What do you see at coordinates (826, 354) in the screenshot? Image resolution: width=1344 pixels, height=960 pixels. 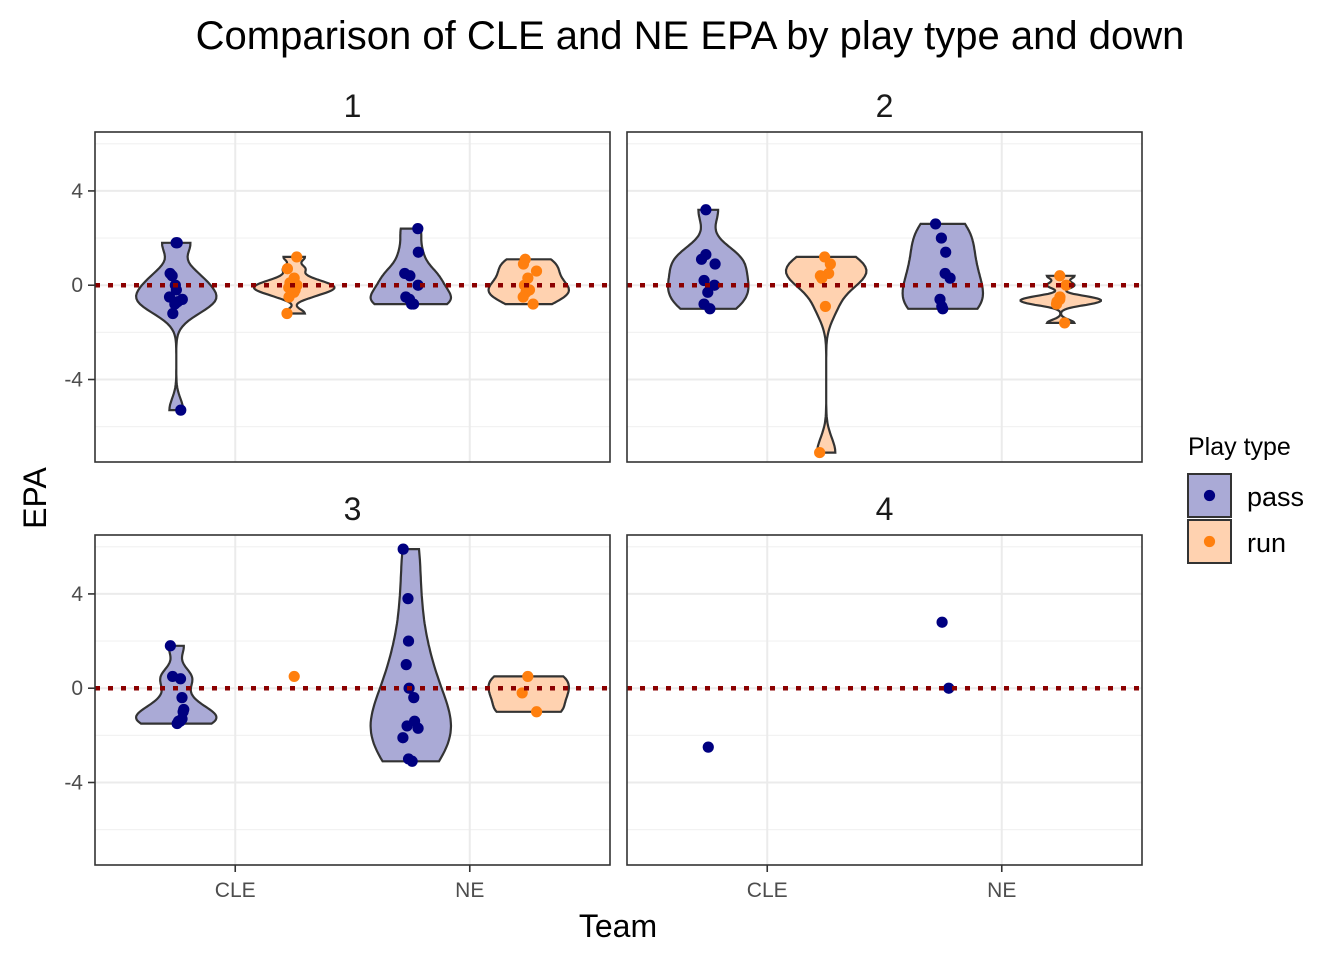 I see `violin-CLE-run` at bounding box center [826, 354].